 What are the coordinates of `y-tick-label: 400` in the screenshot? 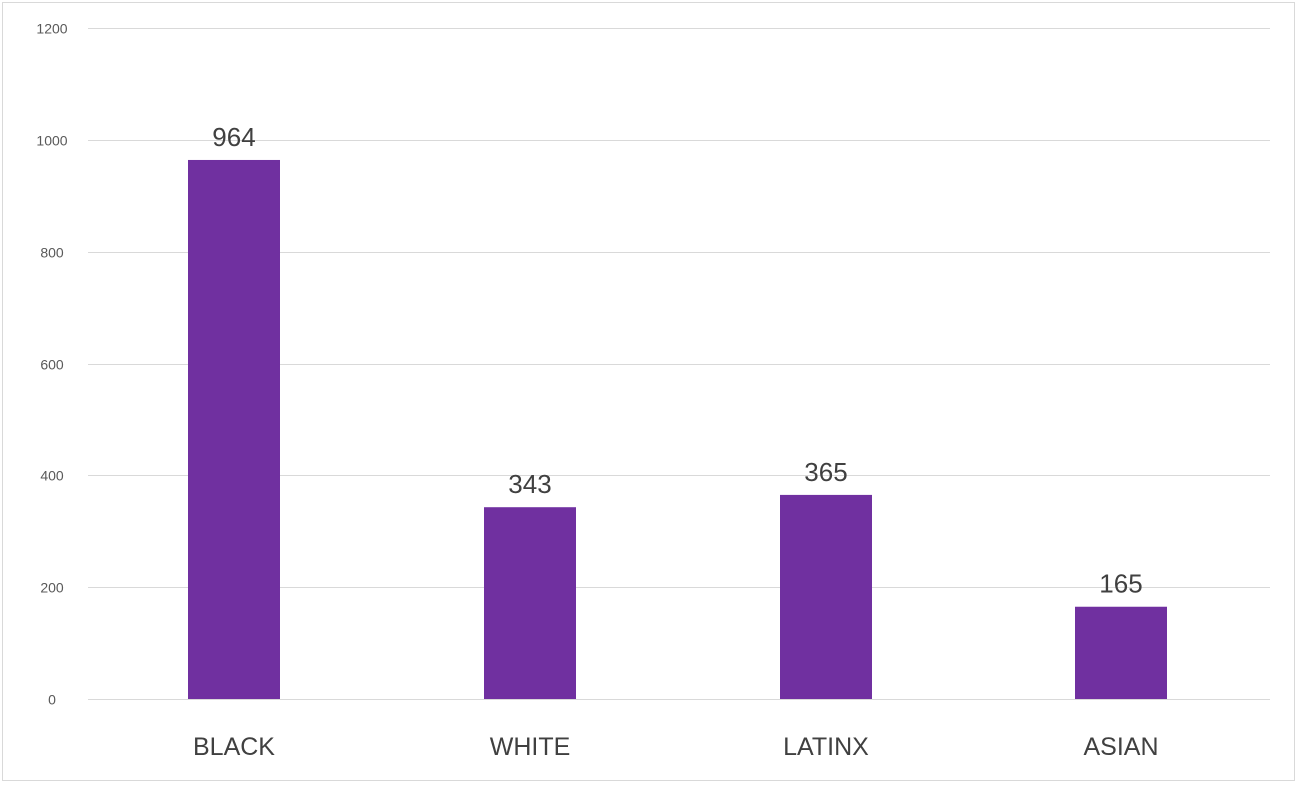 It's located at (52, 476).